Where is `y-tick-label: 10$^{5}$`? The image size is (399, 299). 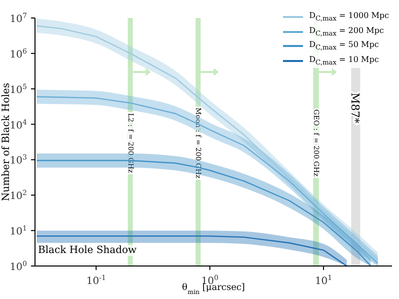
y-tick-label: 10$^{5}$ is located at coordinates (18, 89).